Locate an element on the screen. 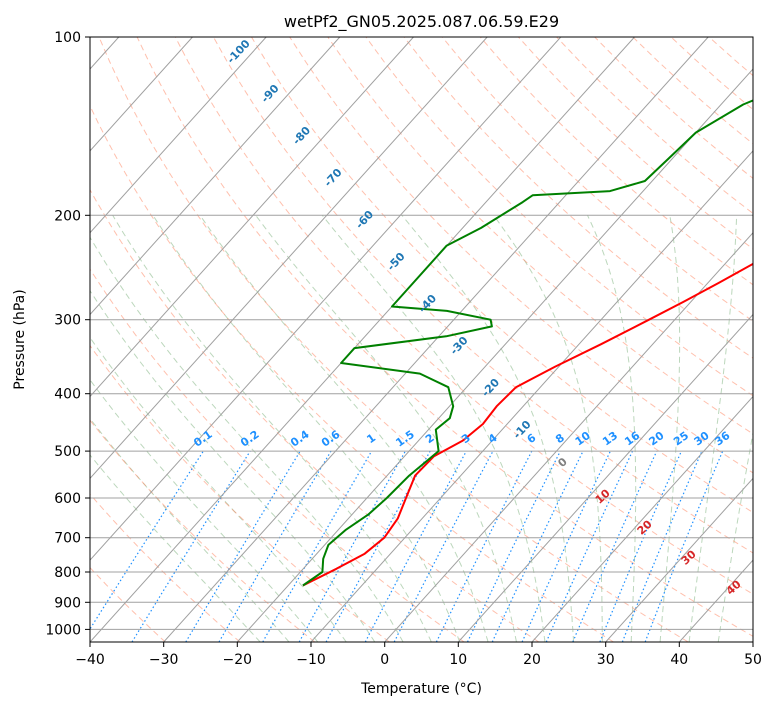  y-tick-label: 700 is located at coordinates (67, 539).